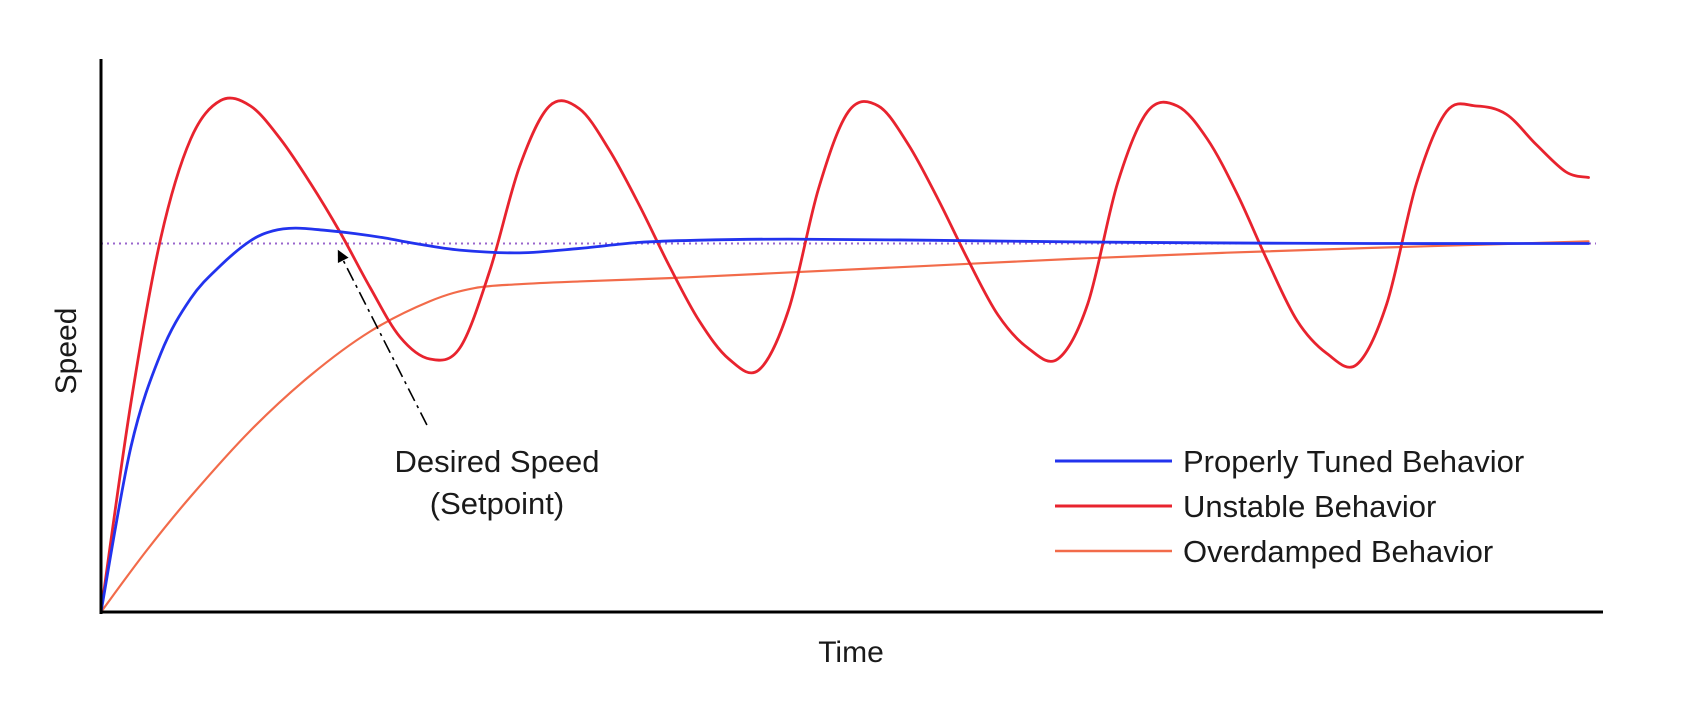 The height and width of the screenshot is (708, 1682). What do you see at coordinates (1338, 551) in the screenshot?
I see `legend-label-overdamped-behavior: Overdamped Behavior` at bounding box center [1338, 551].